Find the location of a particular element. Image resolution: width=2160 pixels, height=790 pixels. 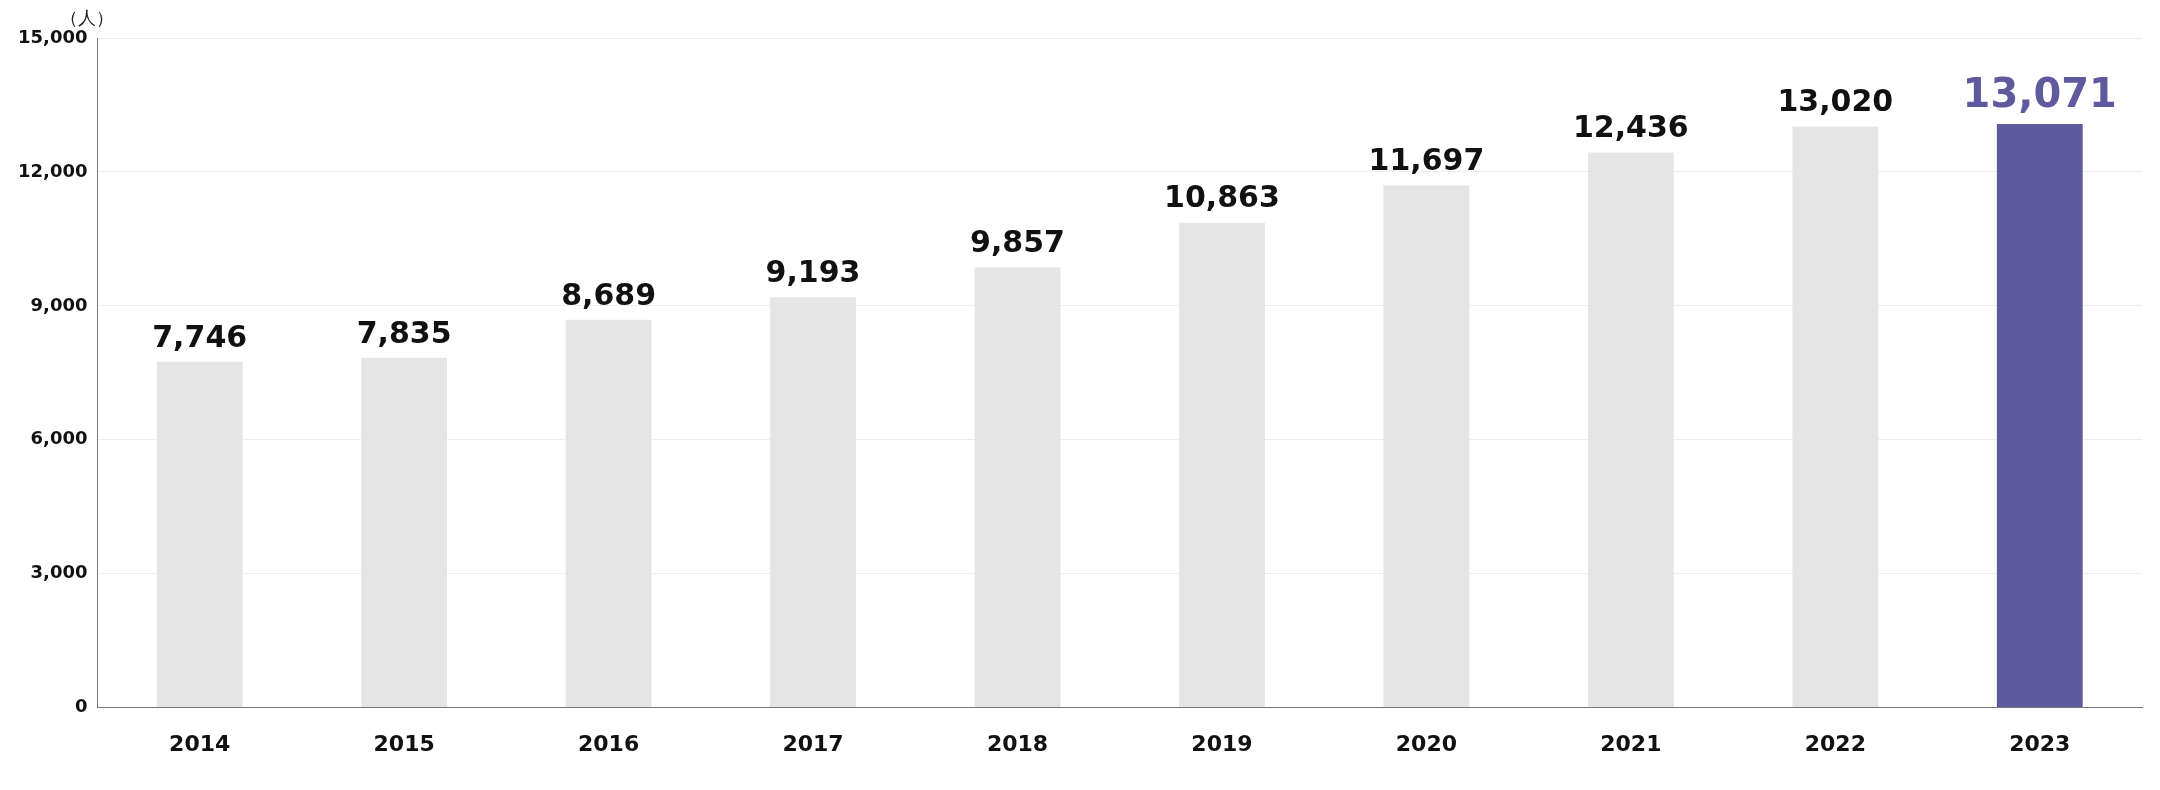

x-tick-label: 2016 is located at coordinates (608, 743).